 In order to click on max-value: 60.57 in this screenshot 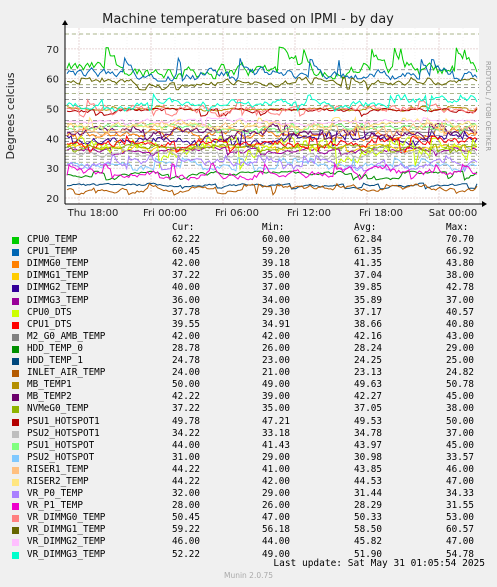, I will do `click(460, 530)`.